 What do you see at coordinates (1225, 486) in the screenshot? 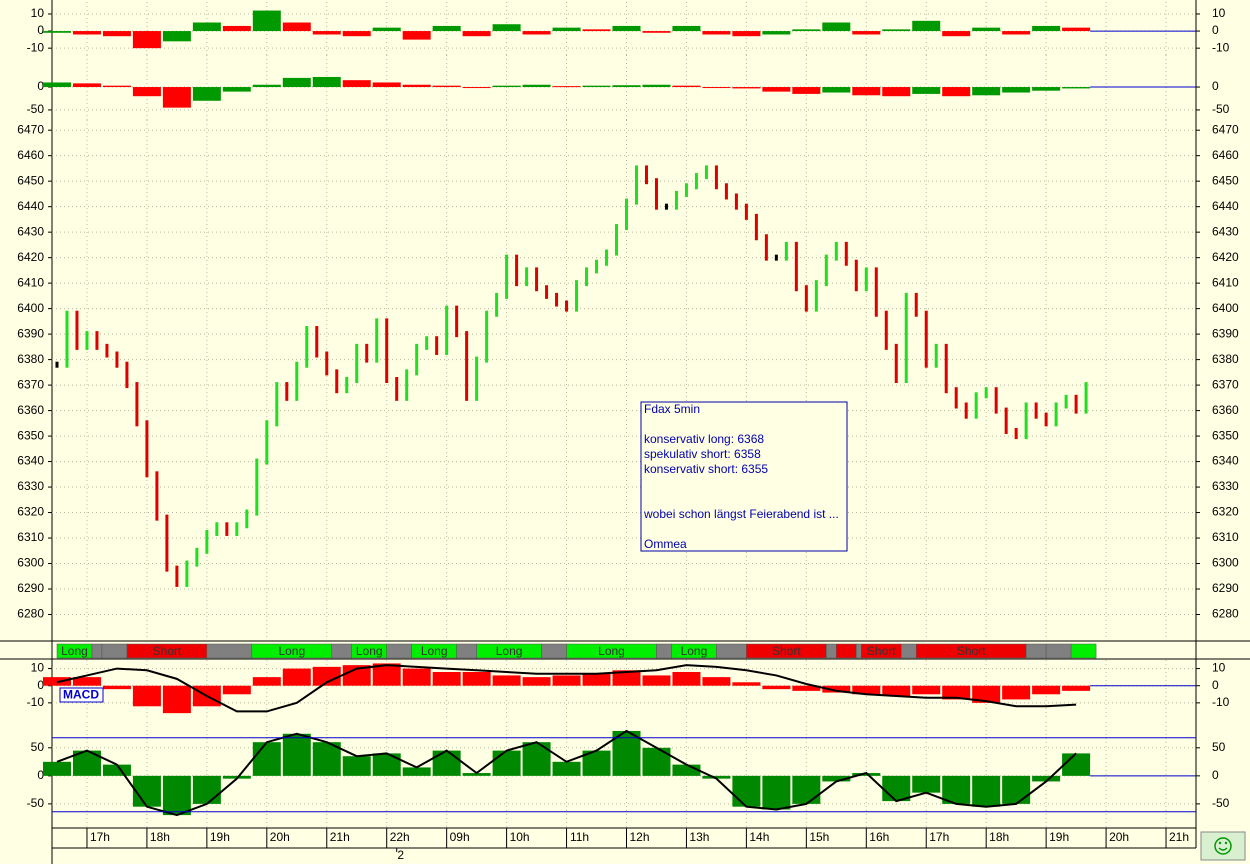
I see `y-tick-label-right: 6330` at bounding box center [1225, 486].